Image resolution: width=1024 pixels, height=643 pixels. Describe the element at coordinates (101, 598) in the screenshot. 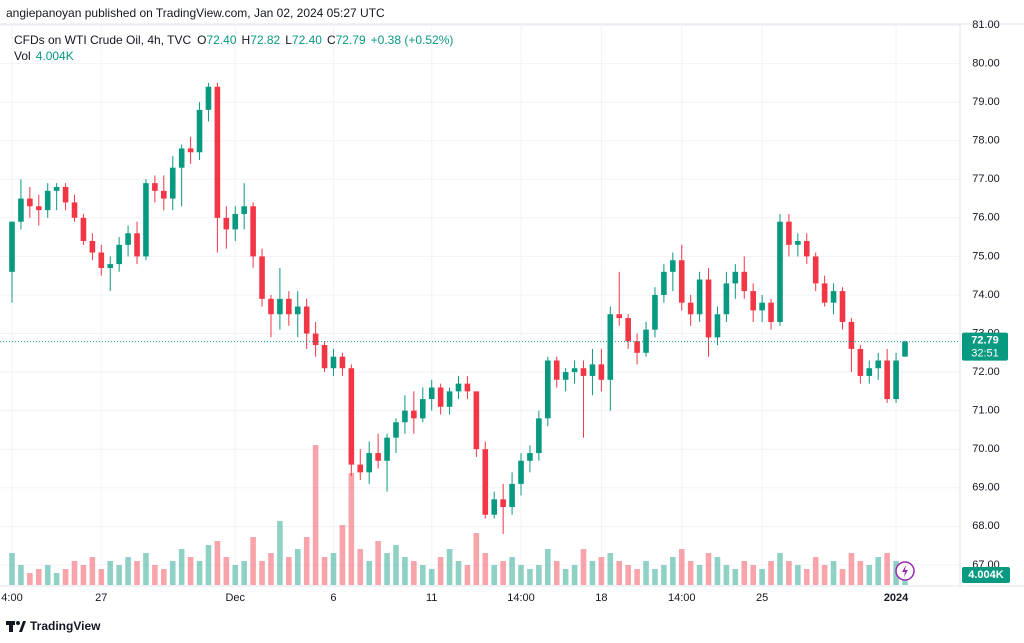

I see `x-tick-label: 27` at that location.